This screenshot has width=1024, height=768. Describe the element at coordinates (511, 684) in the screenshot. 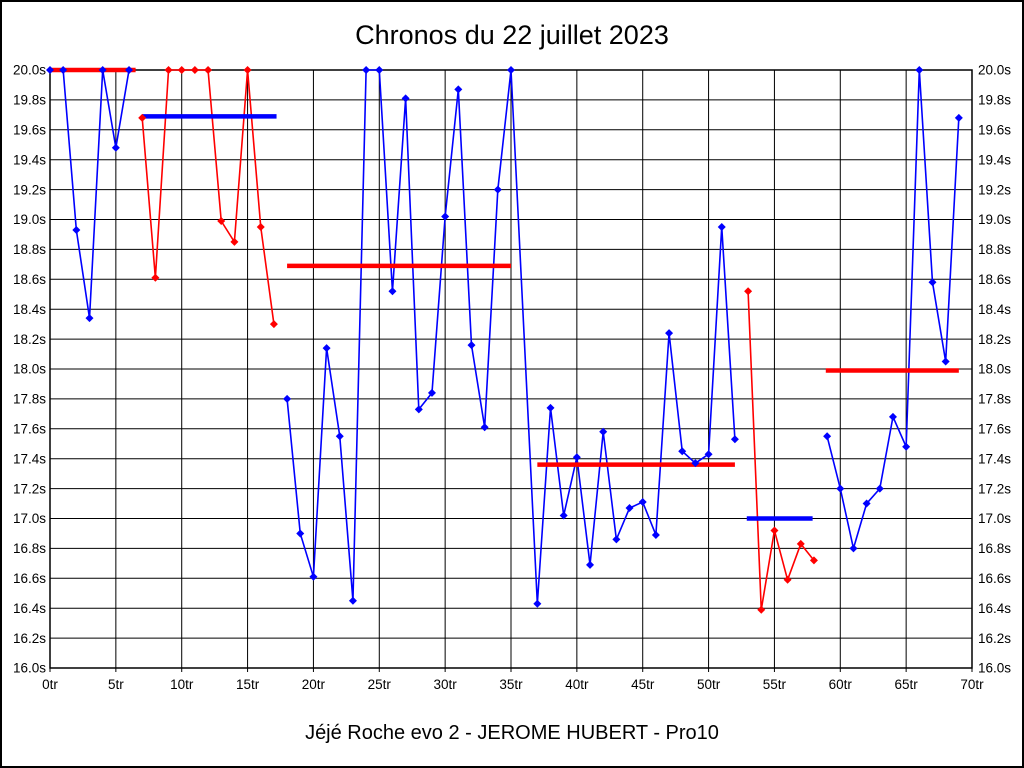

I see `x-tick-label: 35tr` at that location.